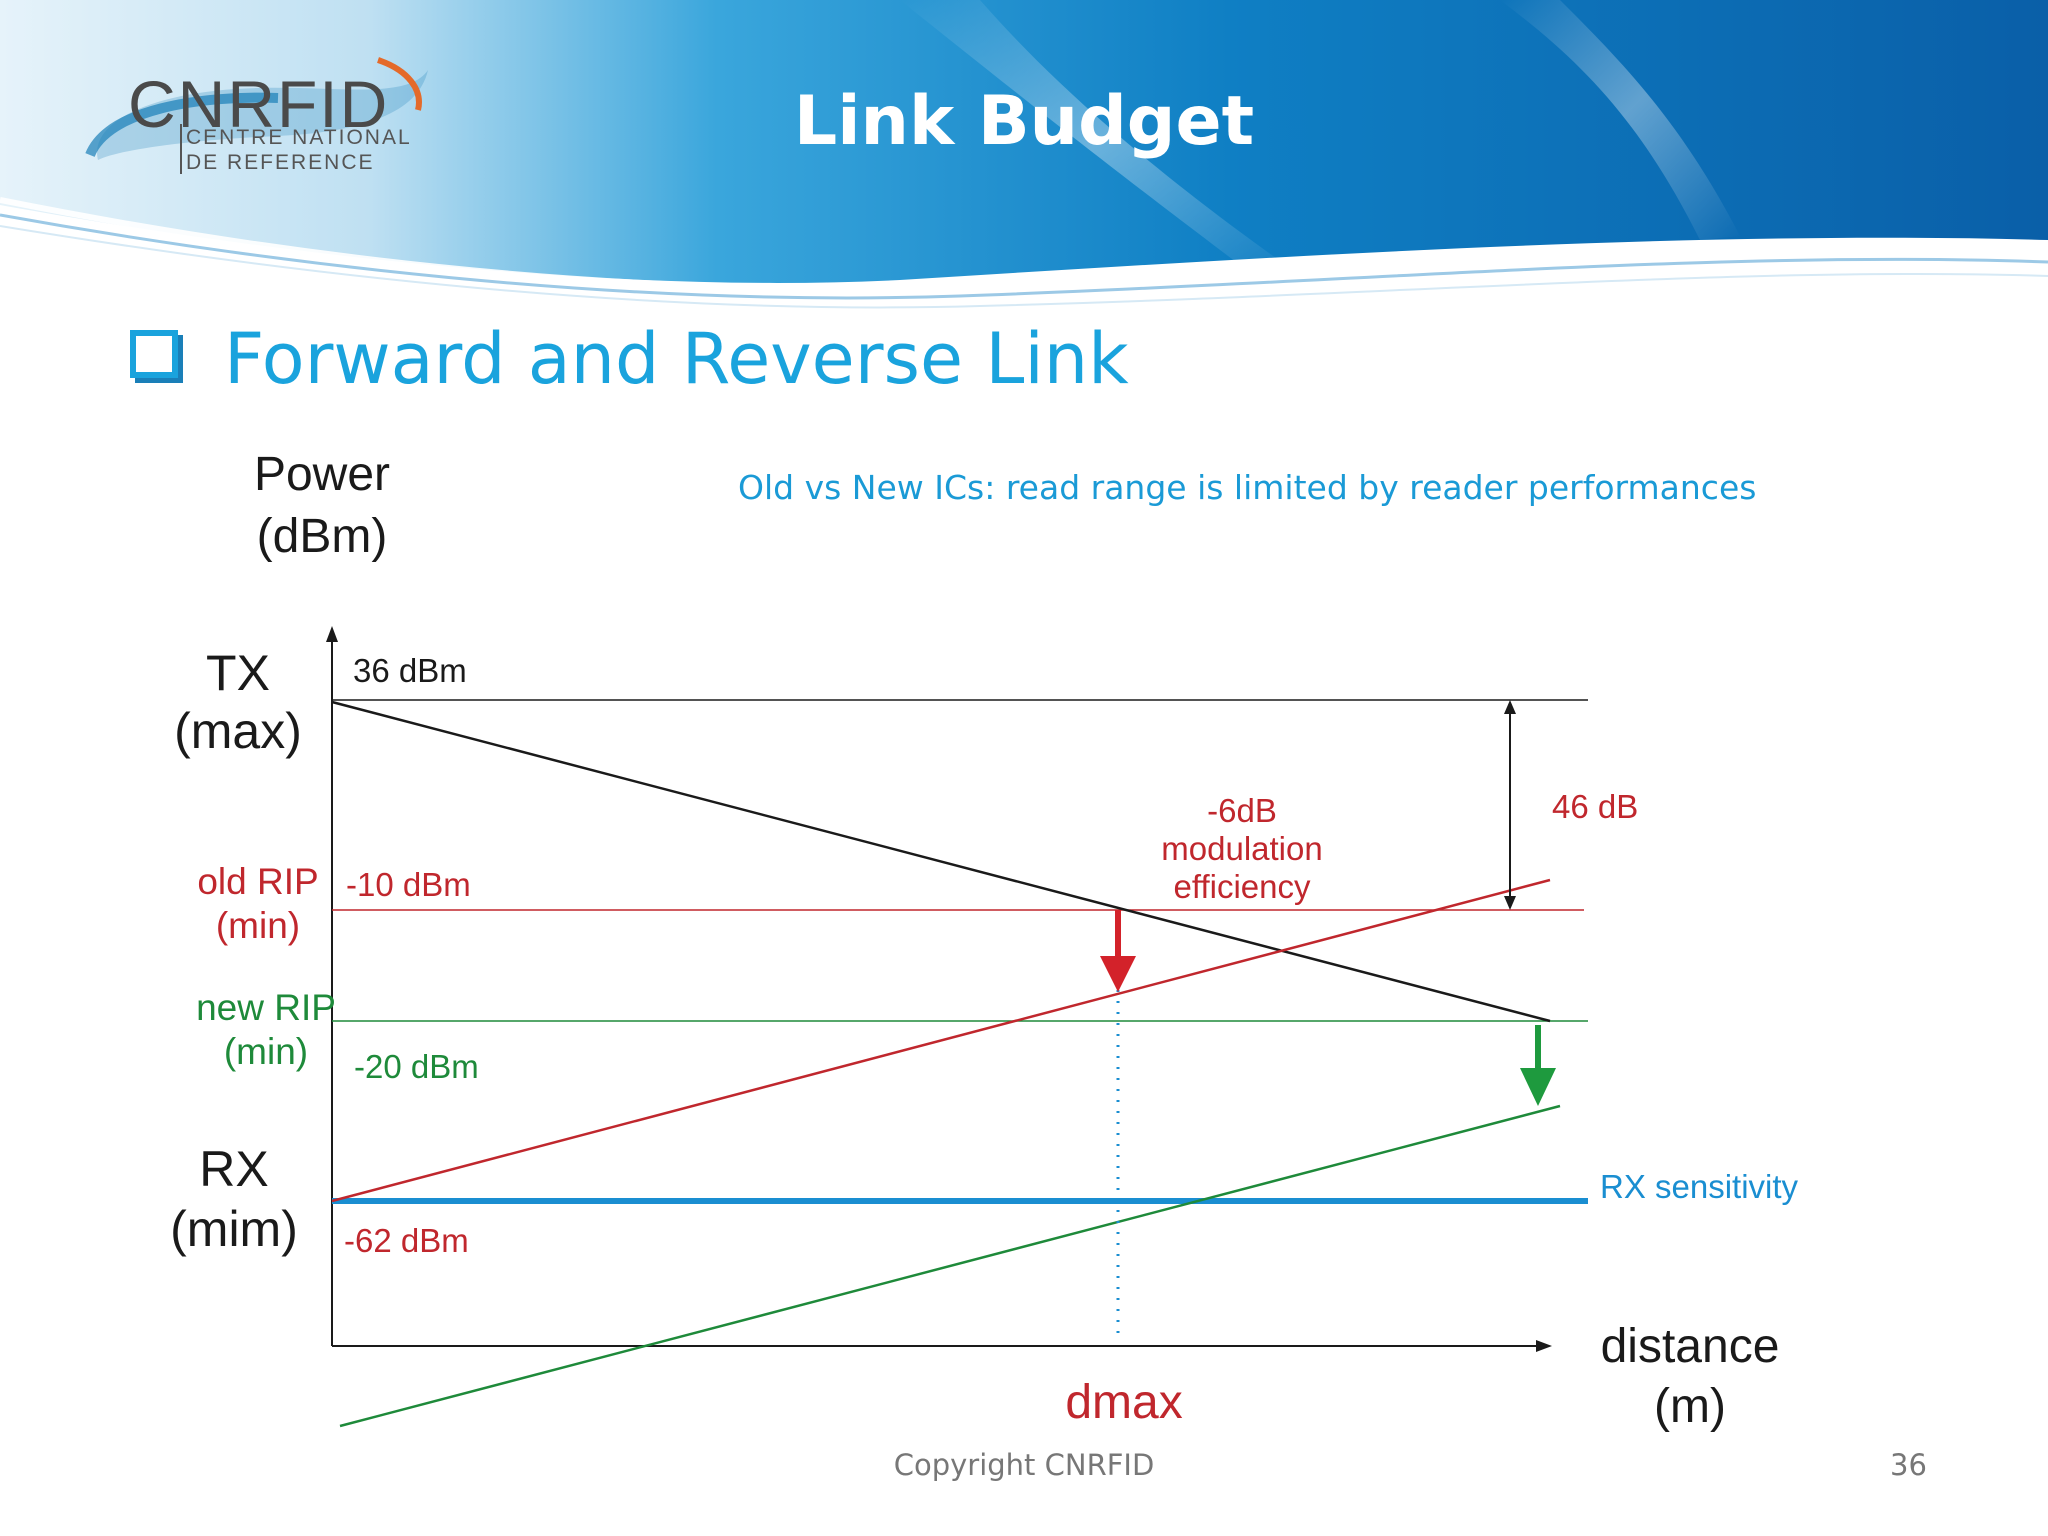 Image resolution: width=2048 pixels, height=1536 pixels. Describe the element at coordinates (1242, 810) in the screenshot. I see `modulation-label-1: -6dB` at that location.